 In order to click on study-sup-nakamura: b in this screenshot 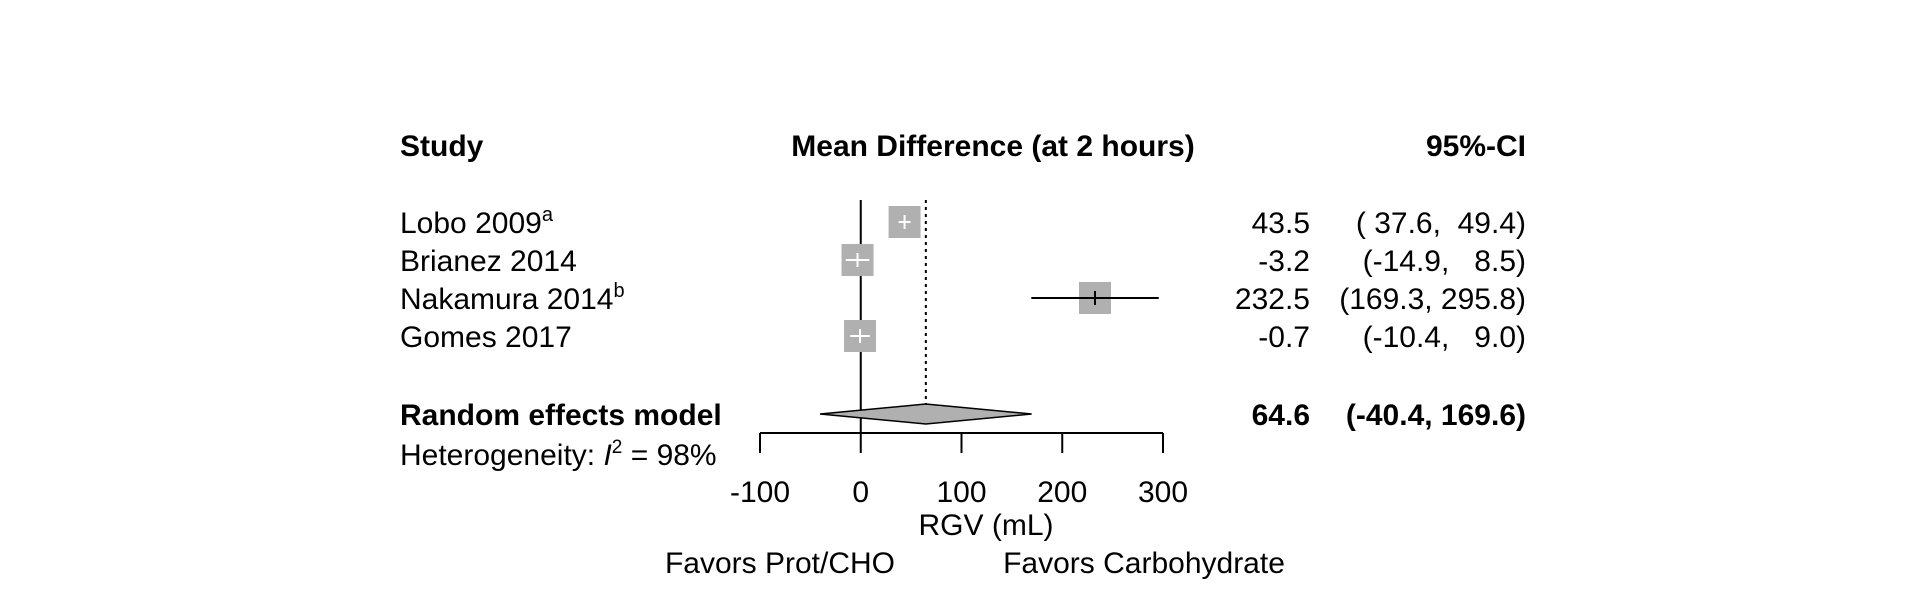, I will do `click(618, 291)`.